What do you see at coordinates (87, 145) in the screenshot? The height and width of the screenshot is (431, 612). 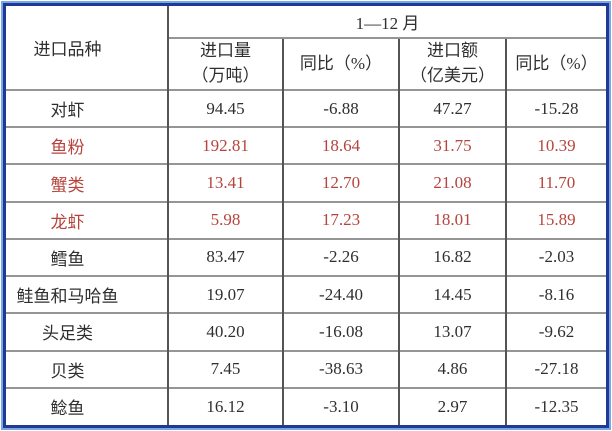 I see `species-cell: 鱼粉` at bounding box center [87, 145].